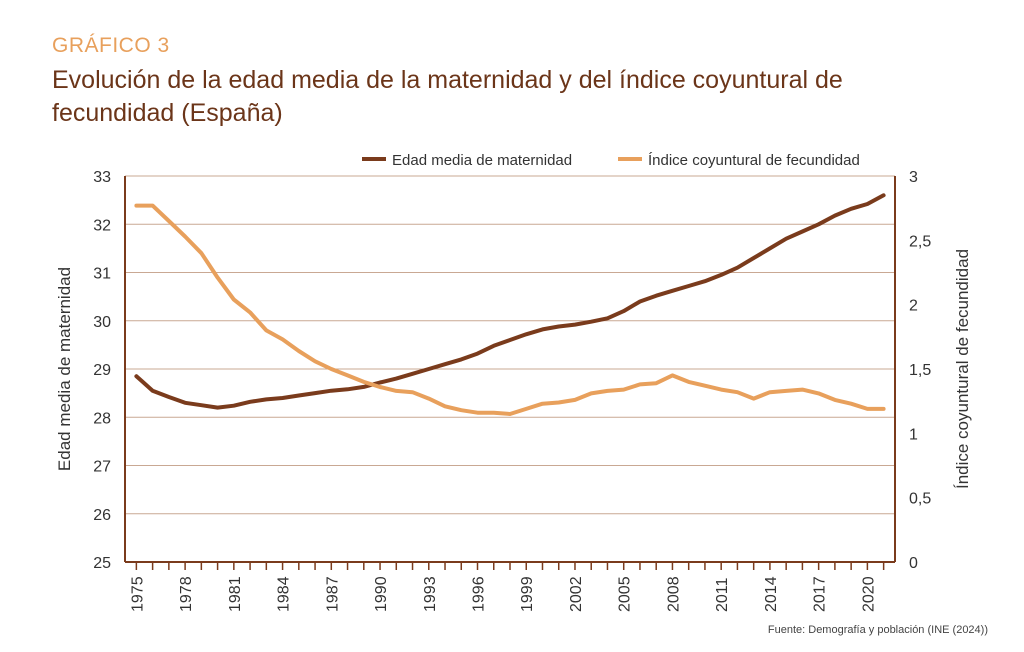  What do you see at coordinates (722, 594) in the screenshot?
I see `x-tick-label: 2011` at bounding box center [722, 594].